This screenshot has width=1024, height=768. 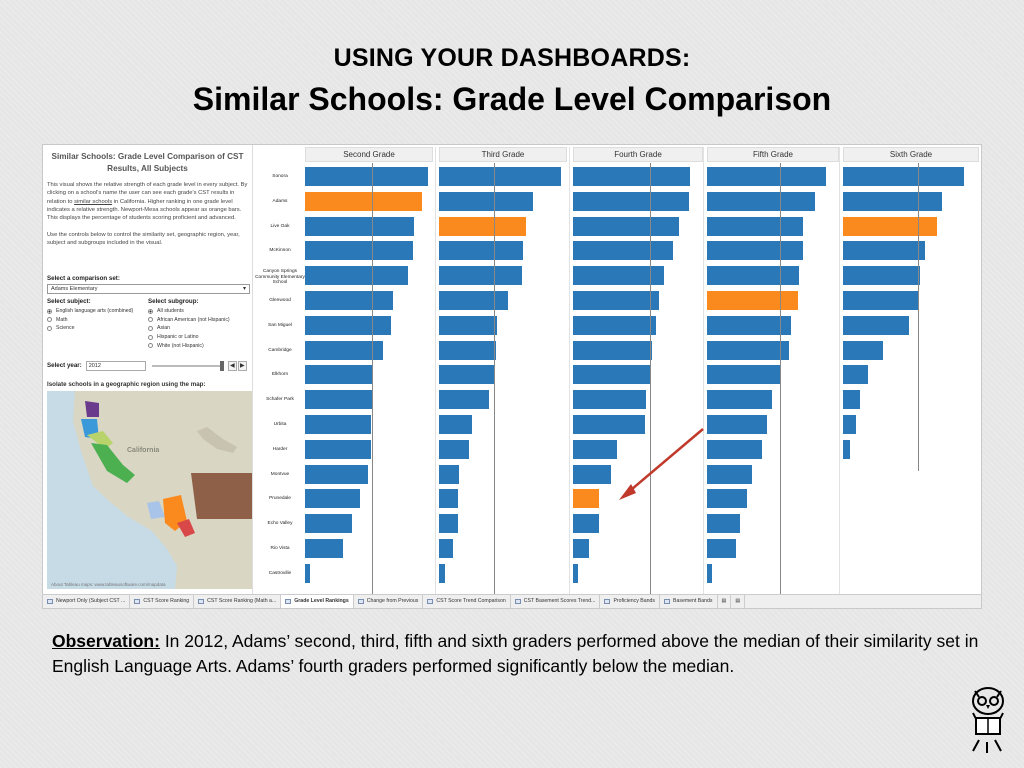 I want to click on school-label: Rio Vista, so click(x=280, y=548).